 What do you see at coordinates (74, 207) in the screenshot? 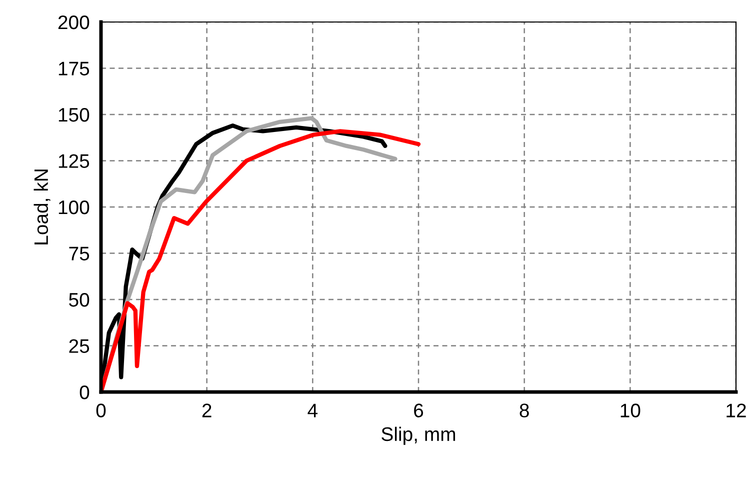
I see `y-tick-label: 100` at bounding box center [74, 207].